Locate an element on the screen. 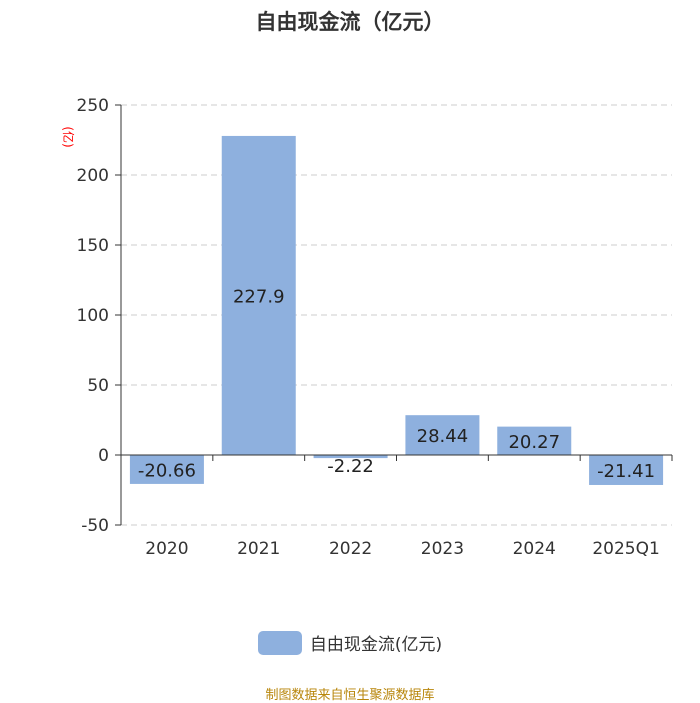  data-label-2025Q1: -21.41 is located at coordinates (626, 471).